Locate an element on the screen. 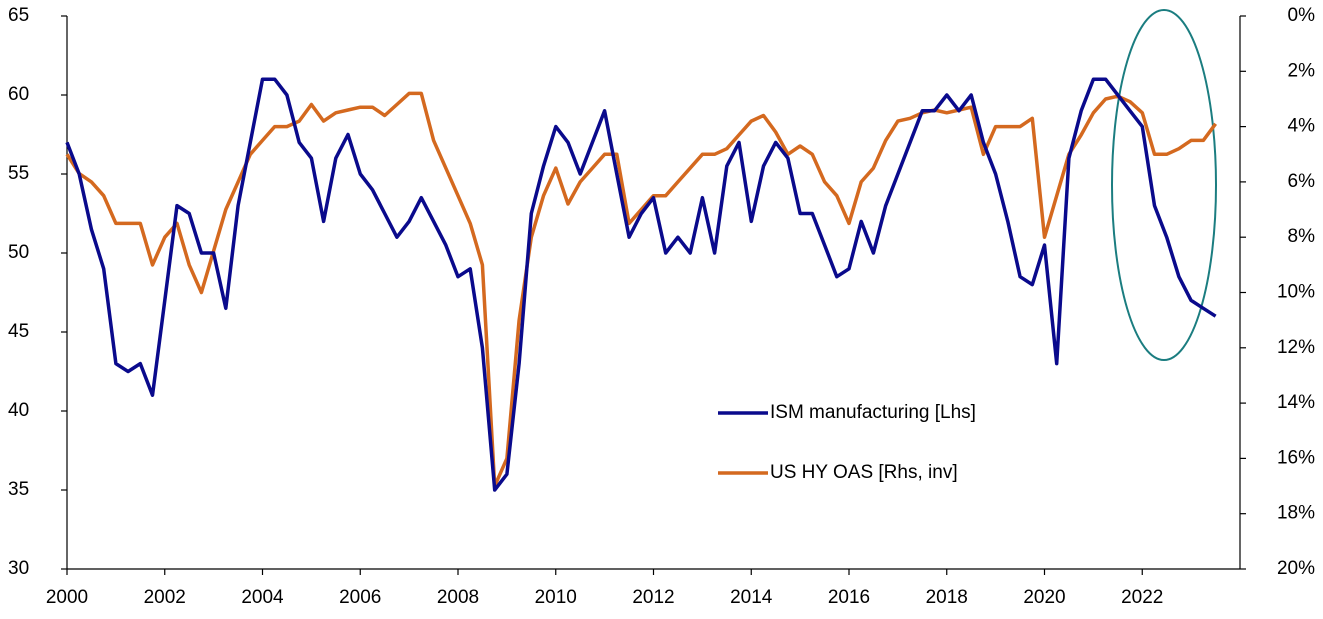  y2-tick-label: 10% is located at coordinates (1296, 292).